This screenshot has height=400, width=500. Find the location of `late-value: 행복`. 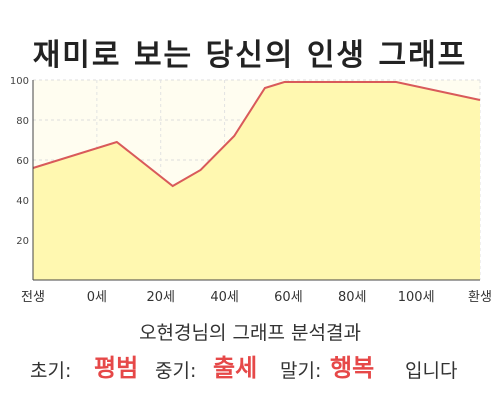

late-value: 행복 is located at coordinates (352, 368).